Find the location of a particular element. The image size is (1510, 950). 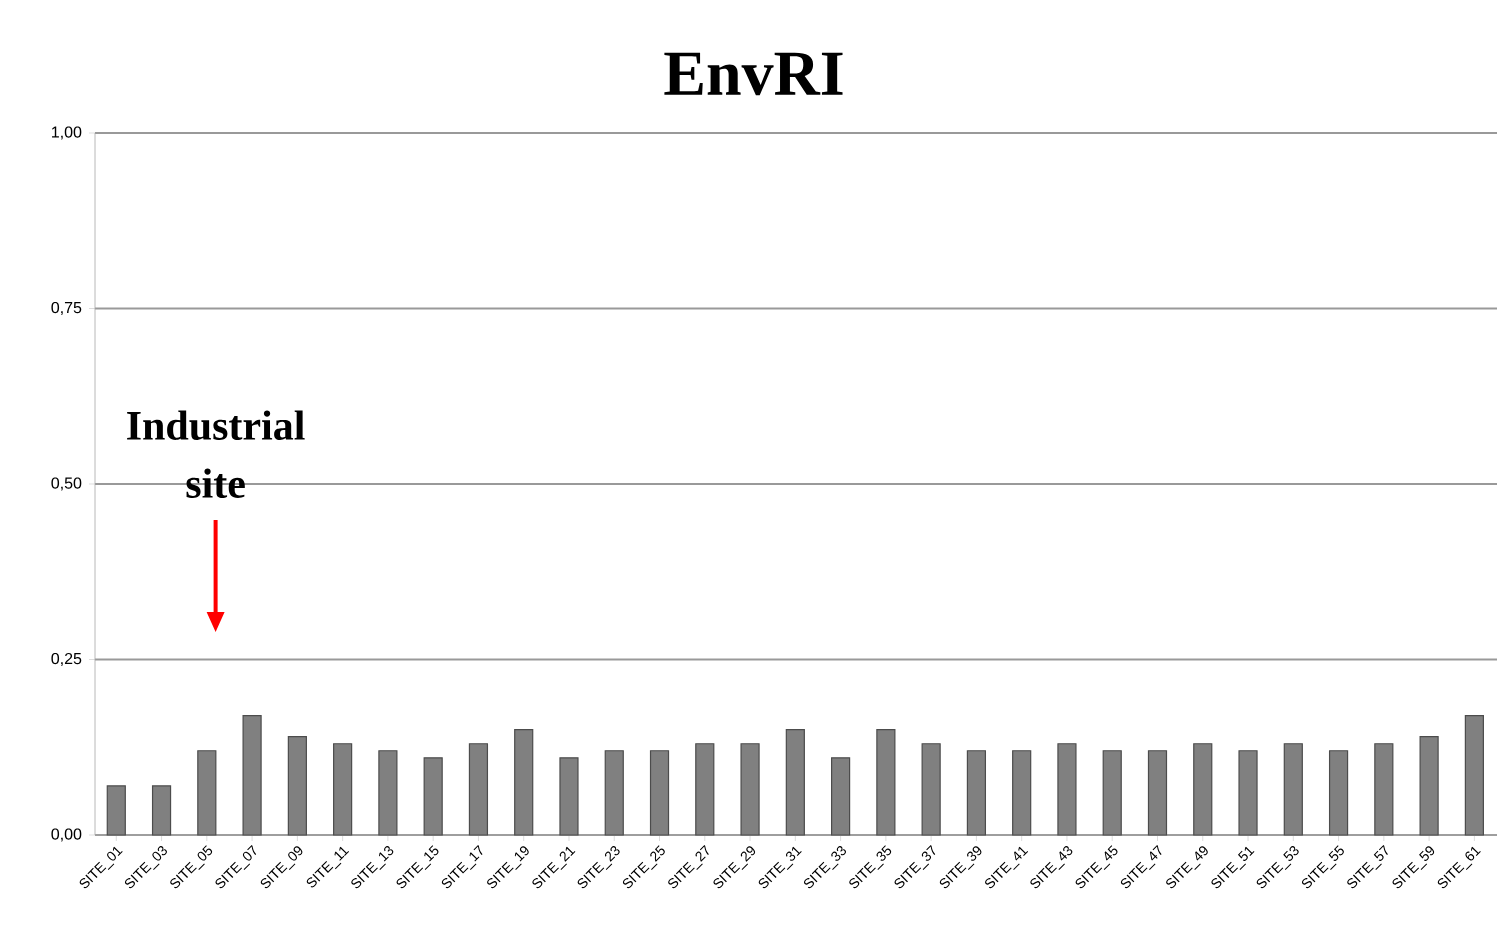

y-tick-label: 1,00 is located at coordinates (67, 133).